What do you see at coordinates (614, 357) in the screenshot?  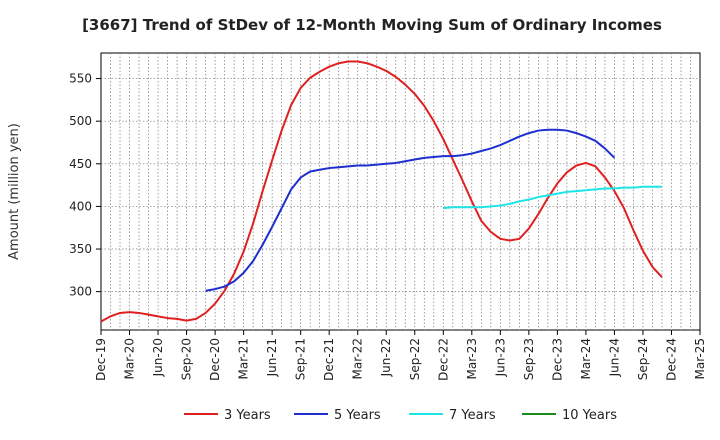 I see `x-tick-label: Jun-24` at bounding box center [614, 357].